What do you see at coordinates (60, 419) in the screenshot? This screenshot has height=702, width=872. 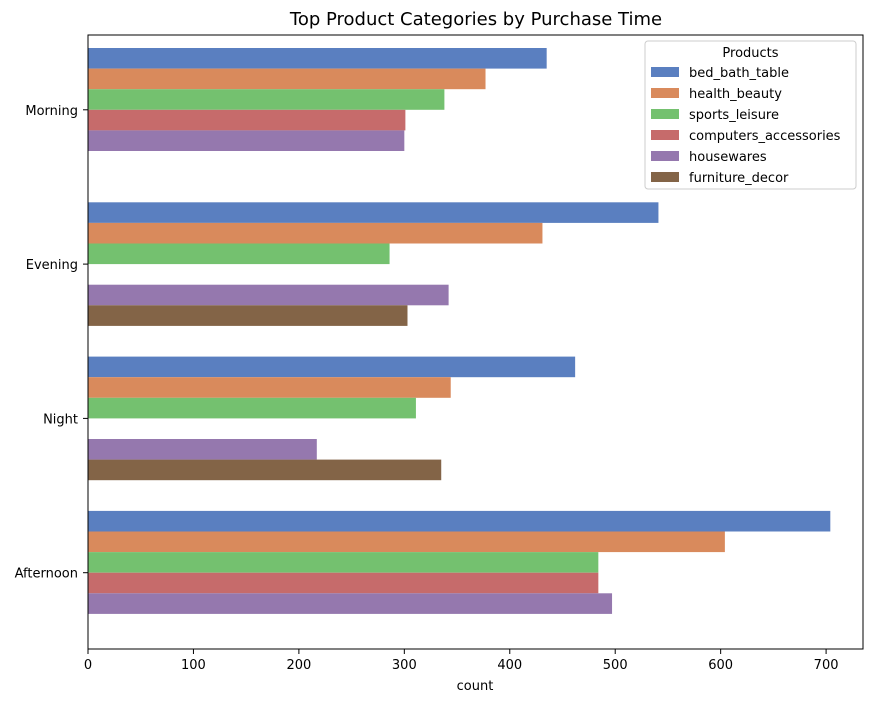 I see `y-tick-label: Night` at bounding box center [60, 419].